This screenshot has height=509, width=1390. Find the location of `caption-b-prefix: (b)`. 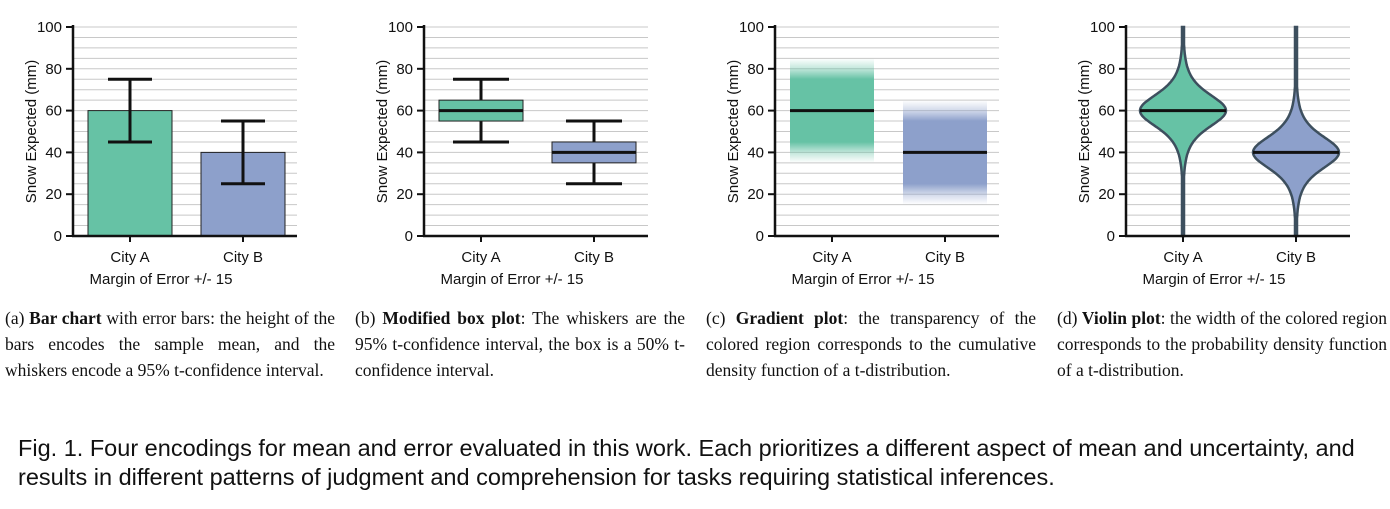

caption-b-prefix: (b) is located at coordinates (369, 318).